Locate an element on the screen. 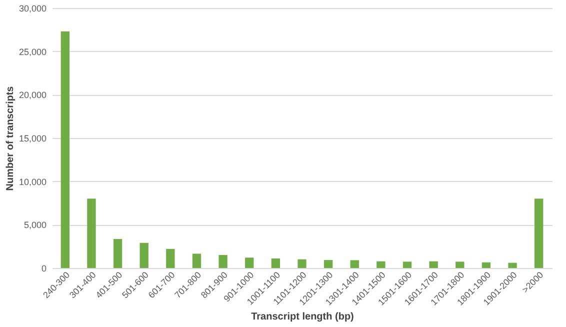 The height and width of the screenshot is (327, 566). x-axis-title: Transcript length (bp) is located at coordinates (302, 316).